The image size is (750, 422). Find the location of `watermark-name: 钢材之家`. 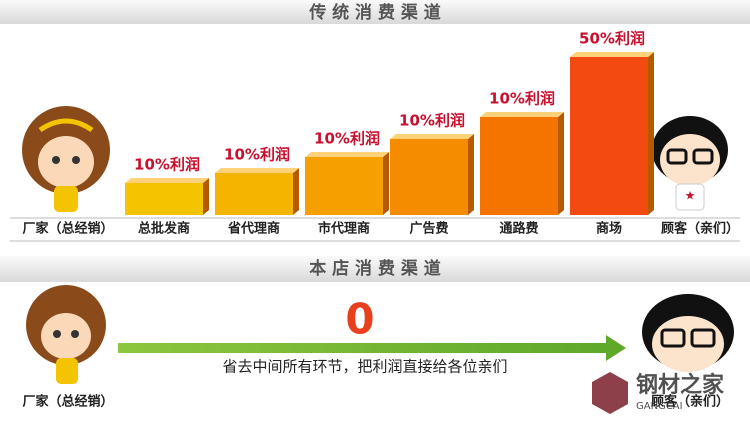

watermark-name: 钢材之家 is located at coordinates (680, 385).